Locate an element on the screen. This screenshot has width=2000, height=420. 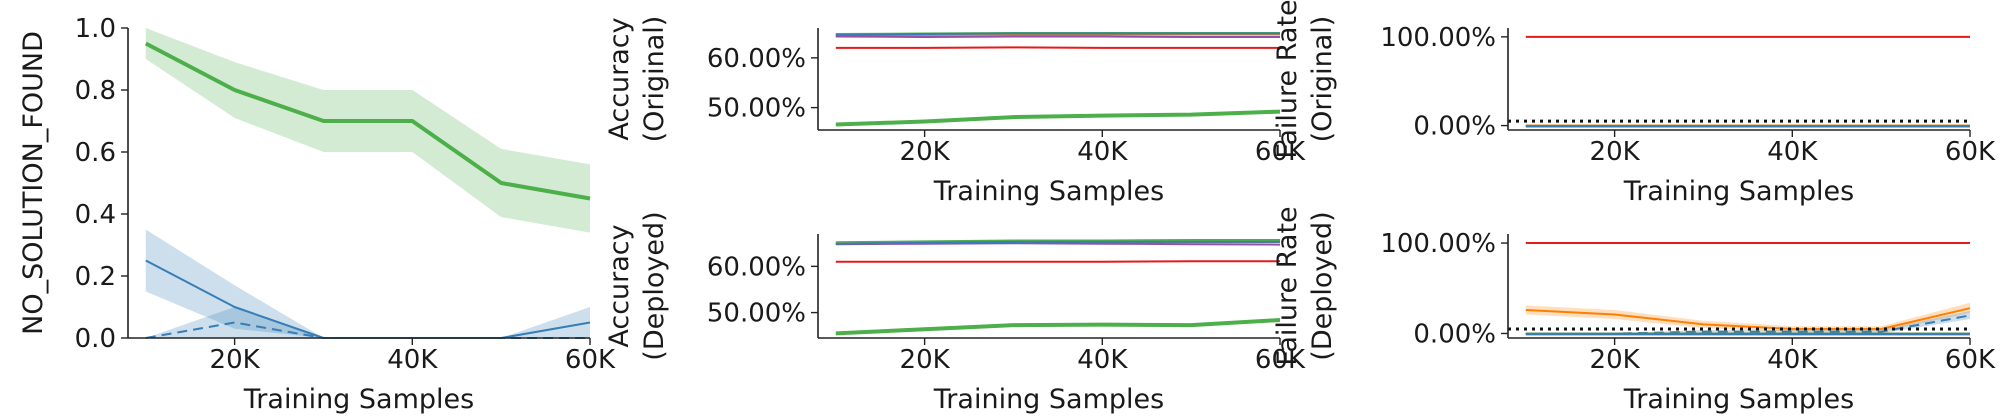
y-tick-label: 0.4 is located at coordinates (95, 215).